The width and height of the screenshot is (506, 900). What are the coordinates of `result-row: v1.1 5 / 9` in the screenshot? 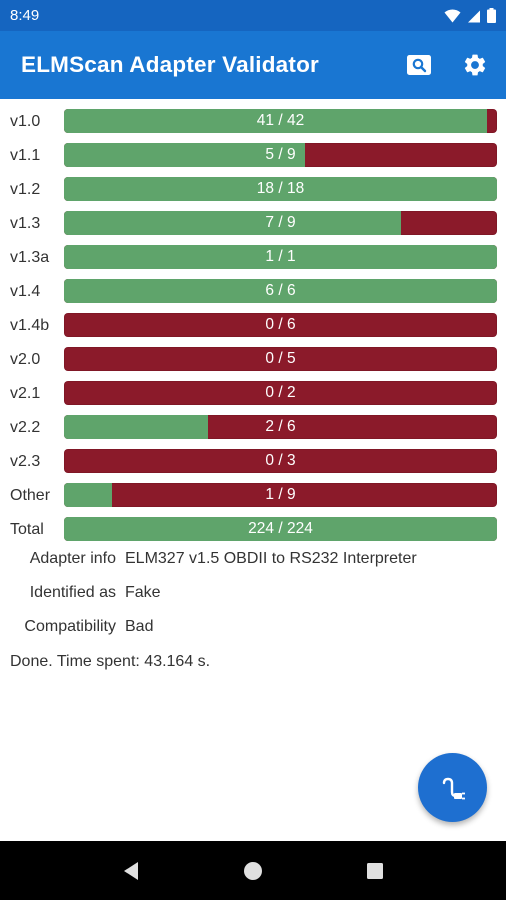 It's located at (253, 157).